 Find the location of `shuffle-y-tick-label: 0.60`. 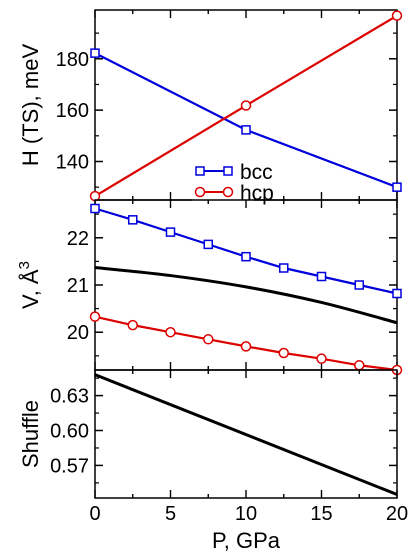

shuffle-y-tick-label: 0.60 is located at coordinates (69, 432).